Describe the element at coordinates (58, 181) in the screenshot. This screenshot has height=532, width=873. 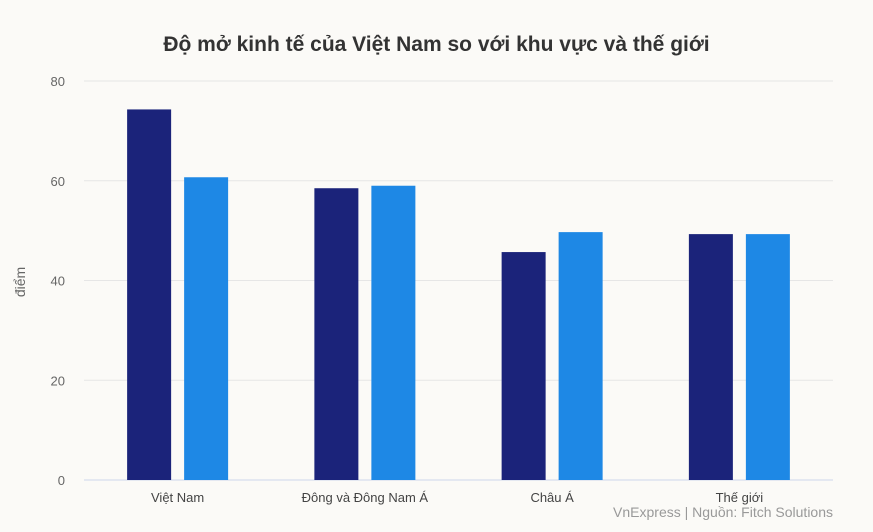
I see `y-tick-label: 60` at that location.